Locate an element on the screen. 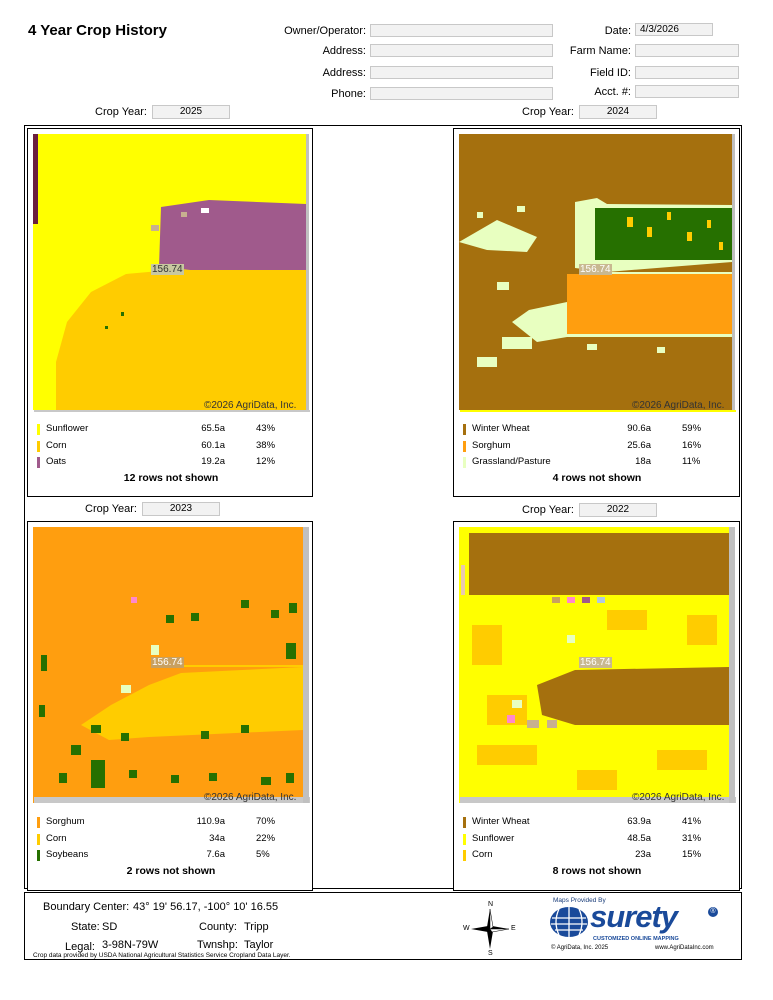 This screenshot has height=1000, width=773. rows-not-shown: 2 rows not shown is located at coordinates (171, 871).